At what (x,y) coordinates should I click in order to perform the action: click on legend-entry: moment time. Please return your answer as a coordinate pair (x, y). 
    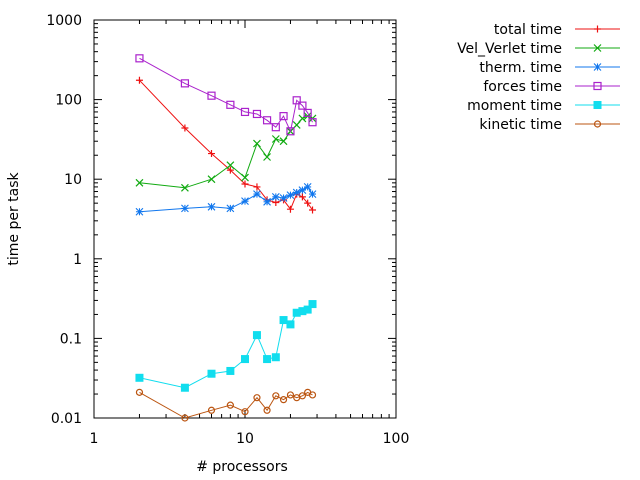
    Looking at the image, I should click on (543, 106).